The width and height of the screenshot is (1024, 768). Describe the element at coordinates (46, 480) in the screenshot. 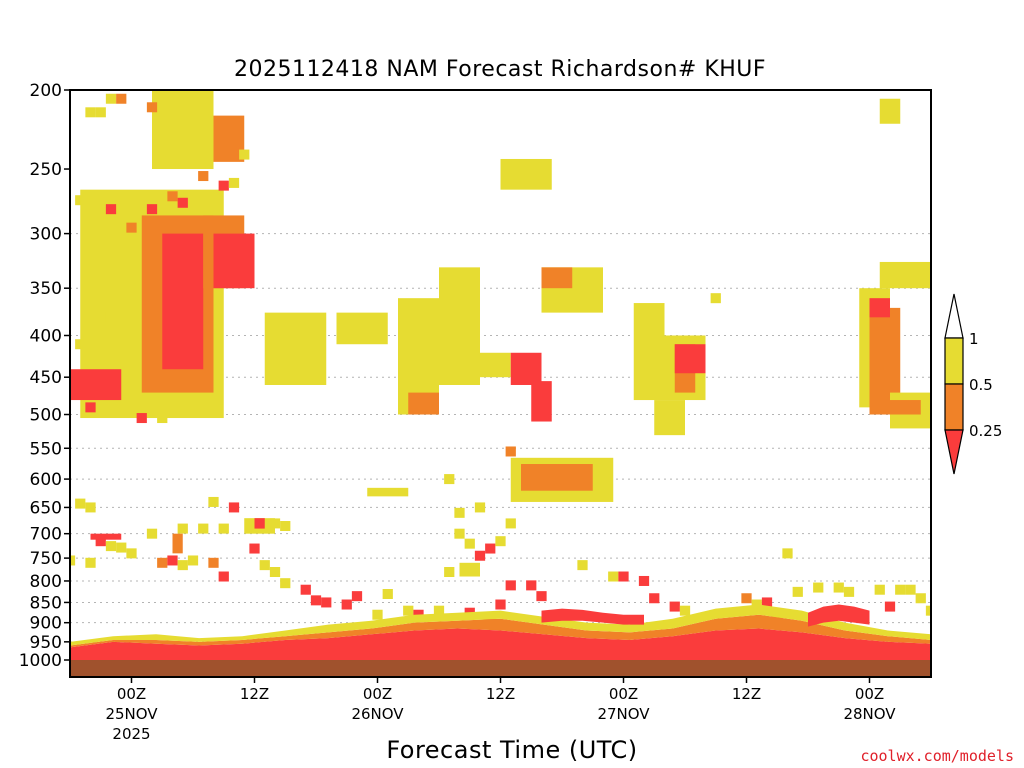

I see `ytick-label-600: 600` at that location.